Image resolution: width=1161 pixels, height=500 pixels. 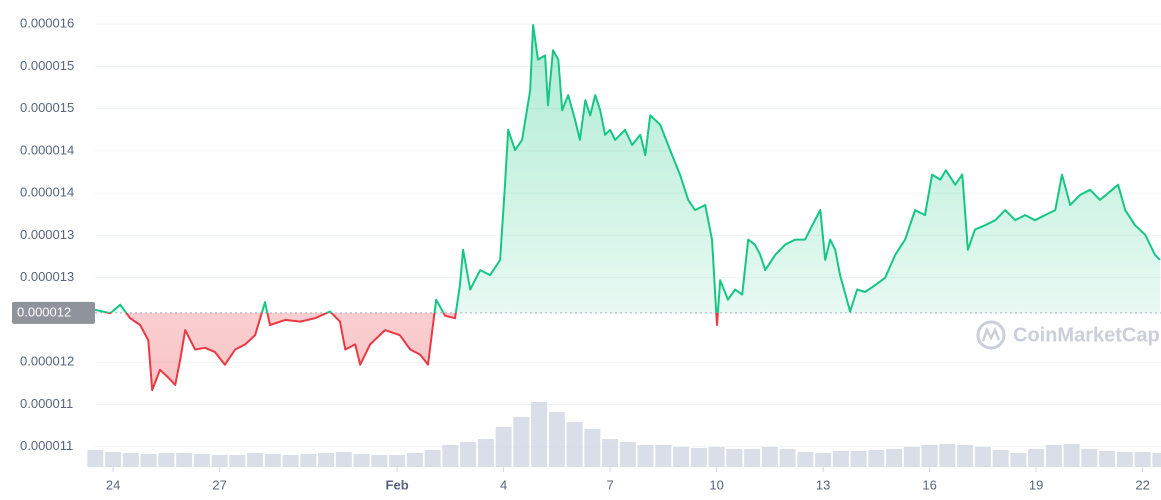 I want to click on x-tick-label: 13, so click(x=823, y=484).